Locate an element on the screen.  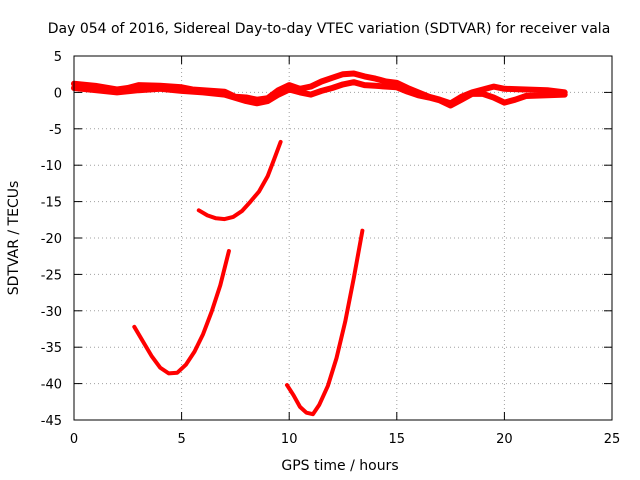
y-axis-label: SDTVAR / TECUs is located at coordinates (14, 238).